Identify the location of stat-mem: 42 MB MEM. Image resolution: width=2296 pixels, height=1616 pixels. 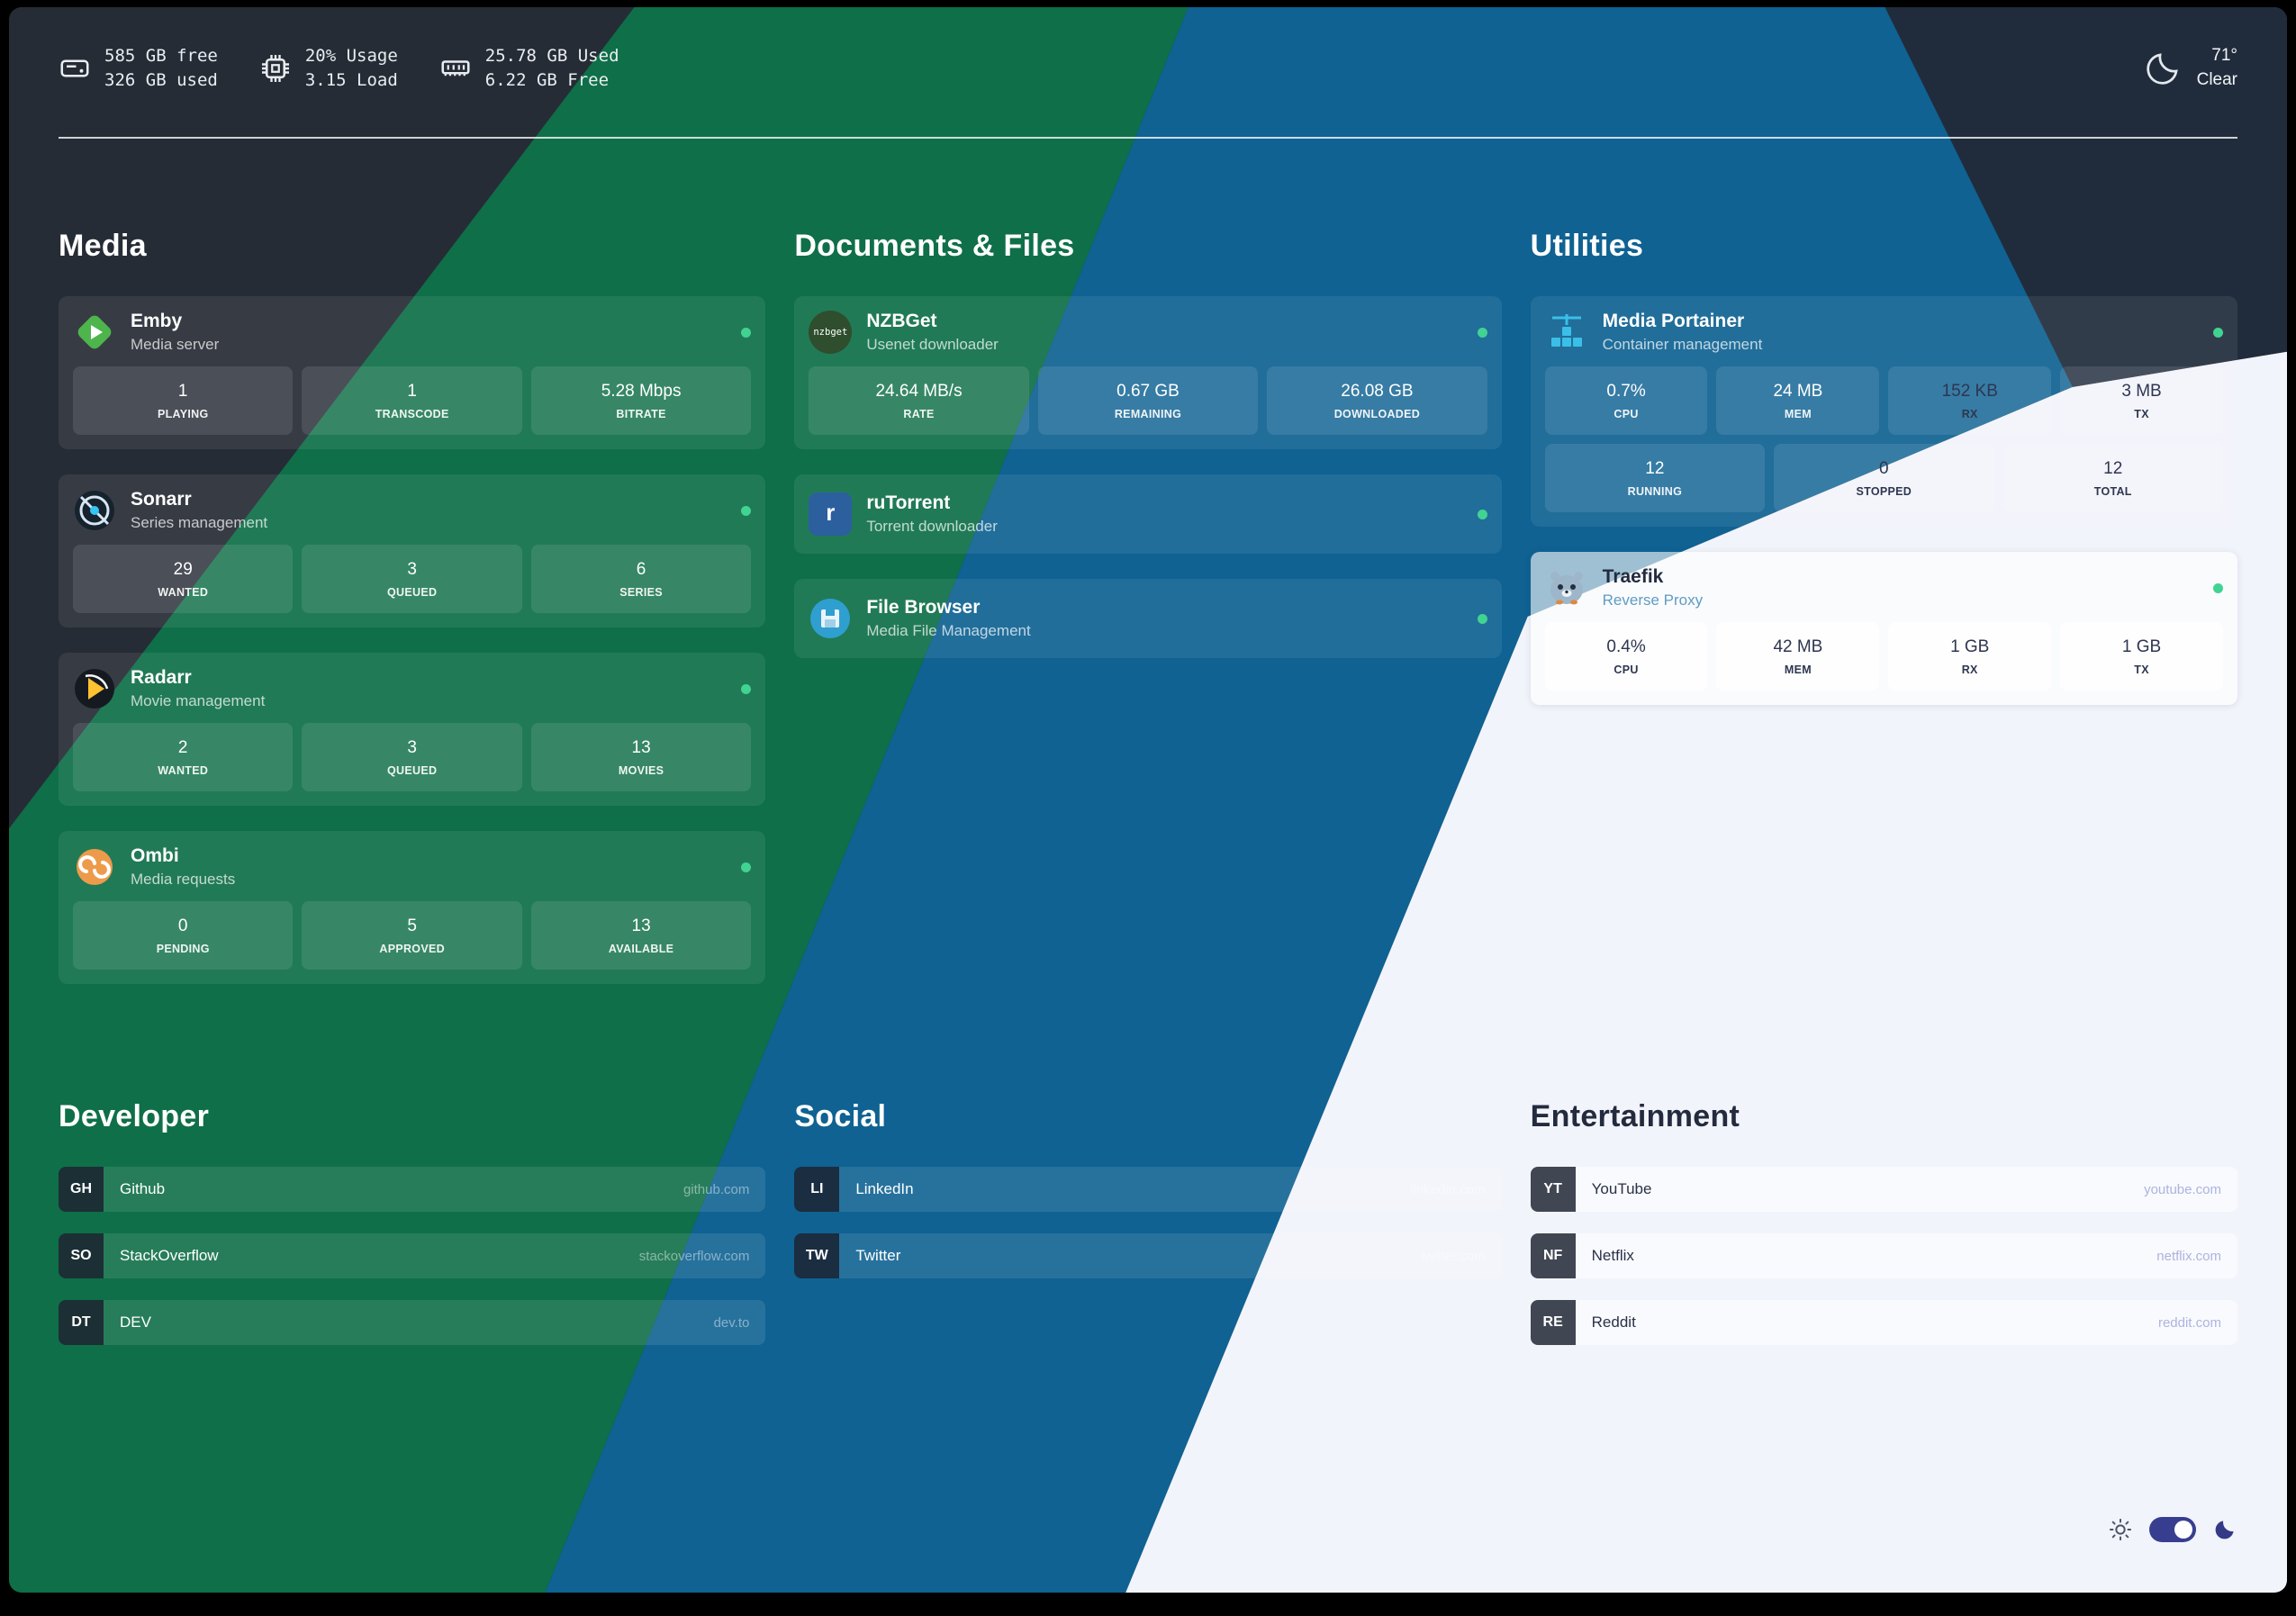
(1798, 656).